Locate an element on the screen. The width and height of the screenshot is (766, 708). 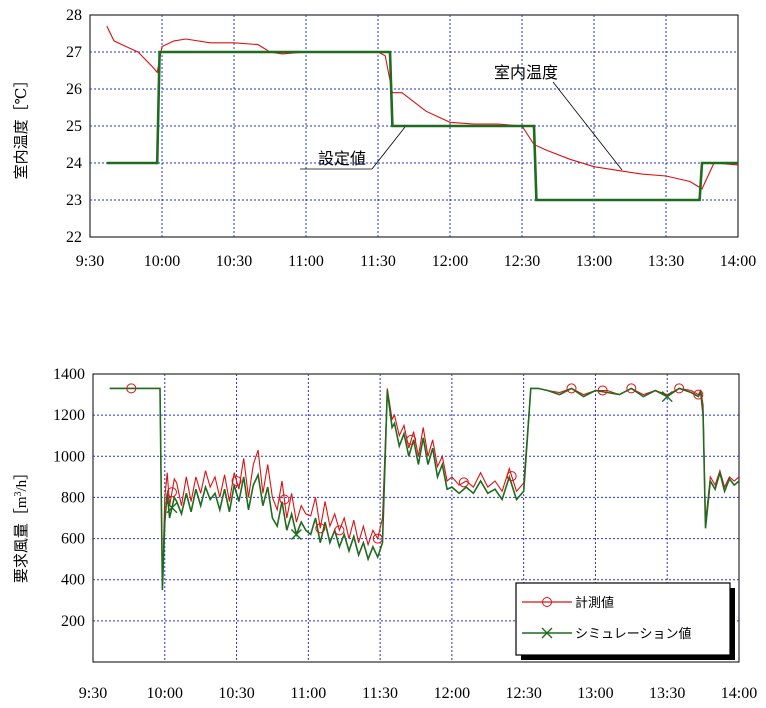
legend: 計測値 シミュレーション値 is located at coordinates (625, 621).